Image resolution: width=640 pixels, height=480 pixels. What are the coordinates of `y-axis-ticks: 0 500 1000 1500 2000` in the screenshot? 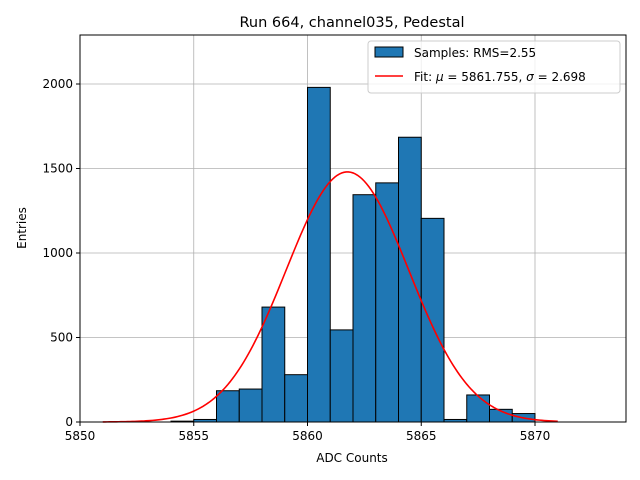 It's located at (61, 253).